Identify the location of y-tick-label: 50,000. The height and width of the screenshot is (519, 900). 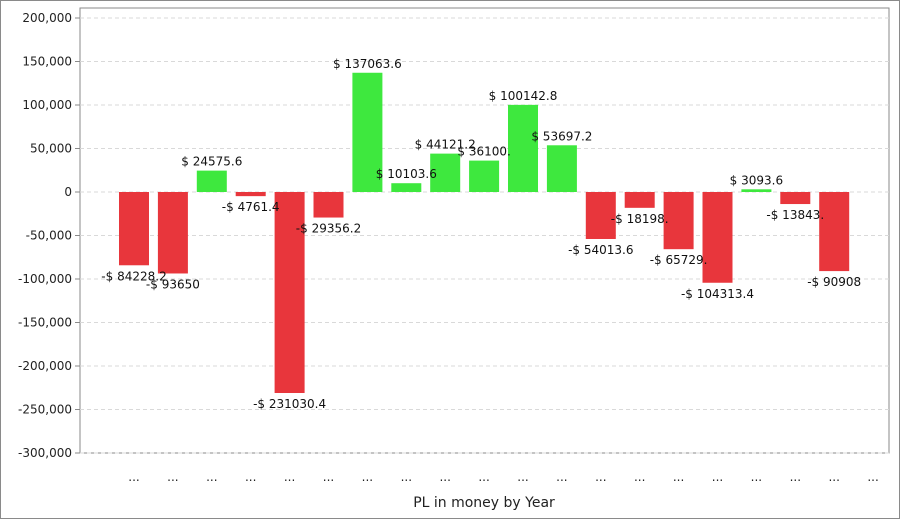
(51, 149).